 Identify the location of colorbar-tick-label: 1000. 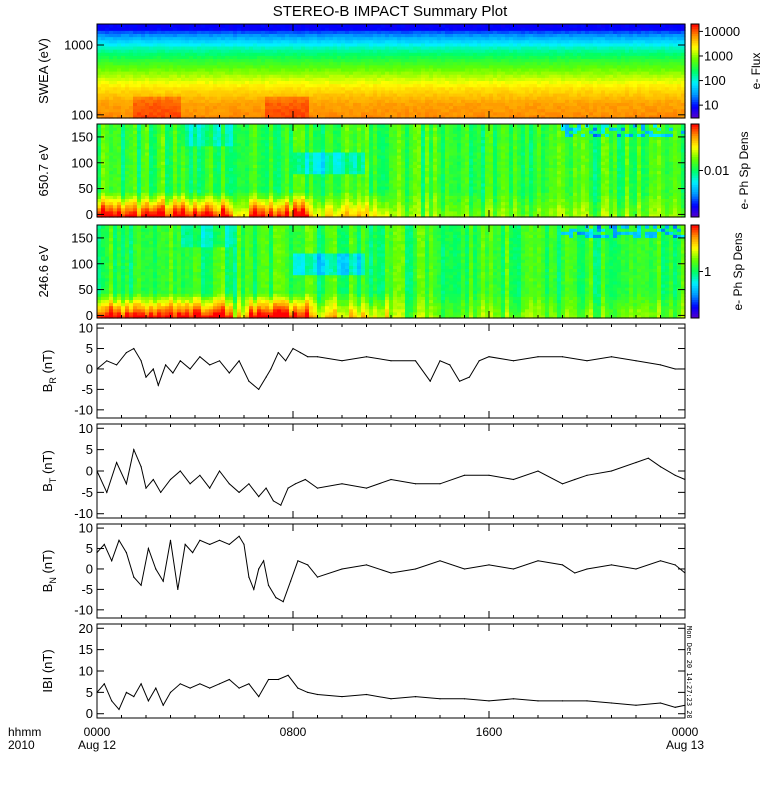
(718, 55).